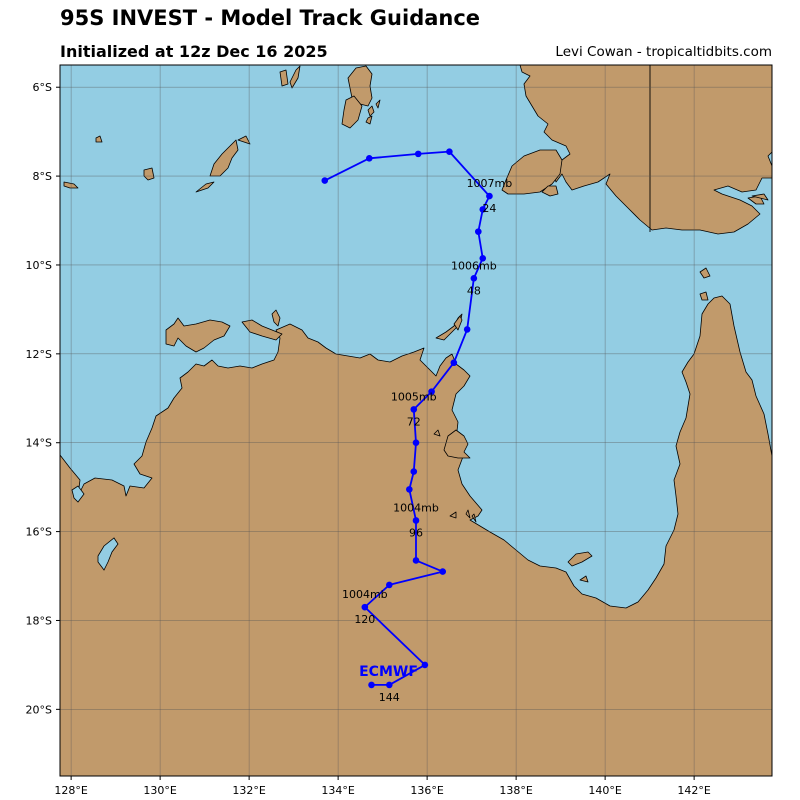  I want to click on lat-tick-label: 14°S, so click(39, 443).